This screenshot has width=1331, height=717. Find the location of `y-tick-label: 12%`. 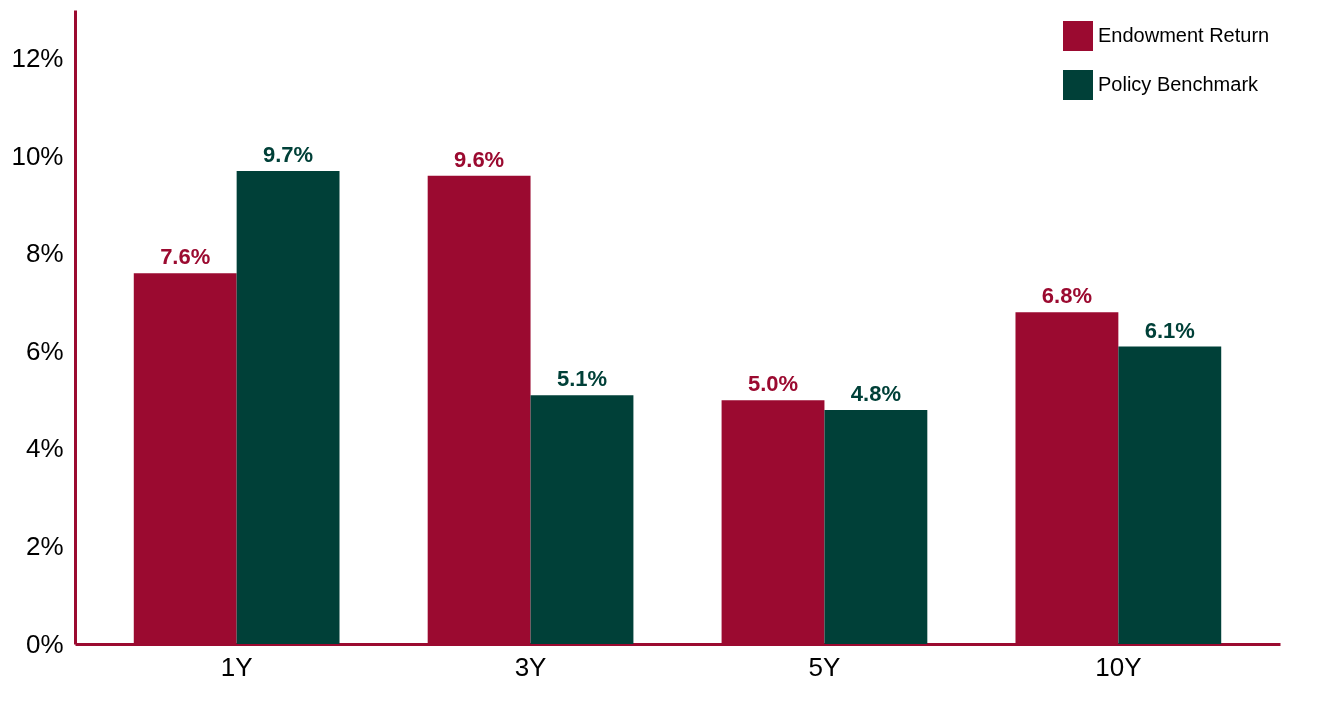

y-tick-label: 12% is located at coordinates (37, 58).